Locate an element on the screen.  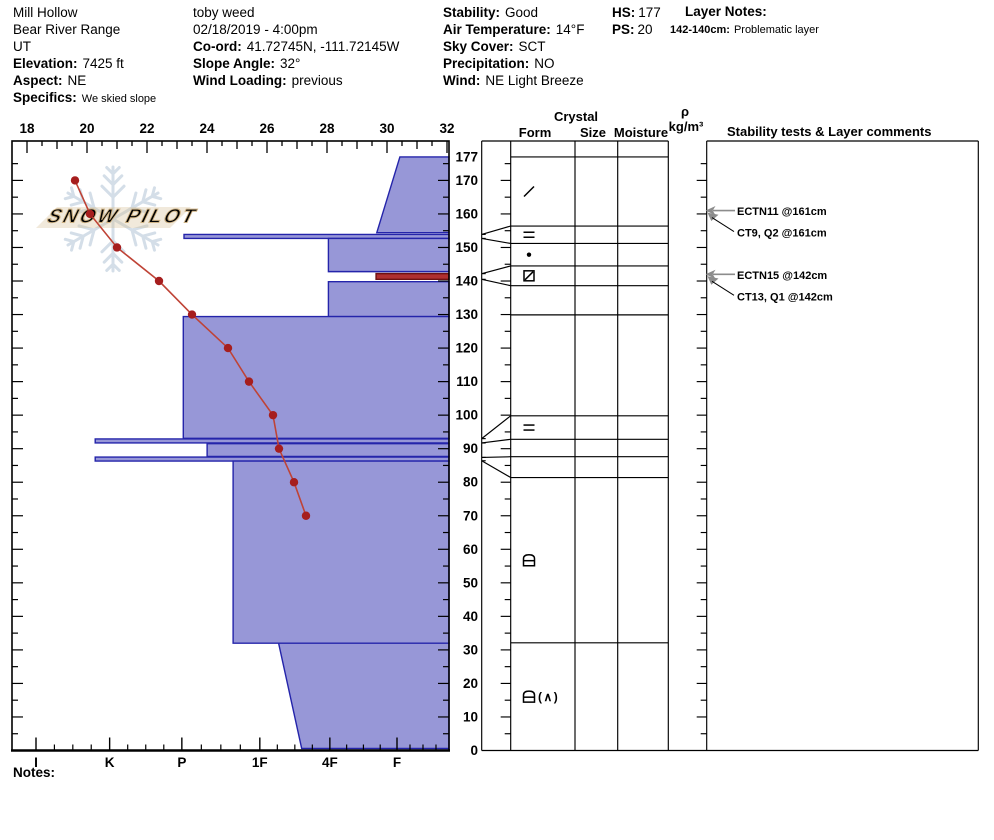
depth-axis-label: 160 is located at coordinates (466, 213).